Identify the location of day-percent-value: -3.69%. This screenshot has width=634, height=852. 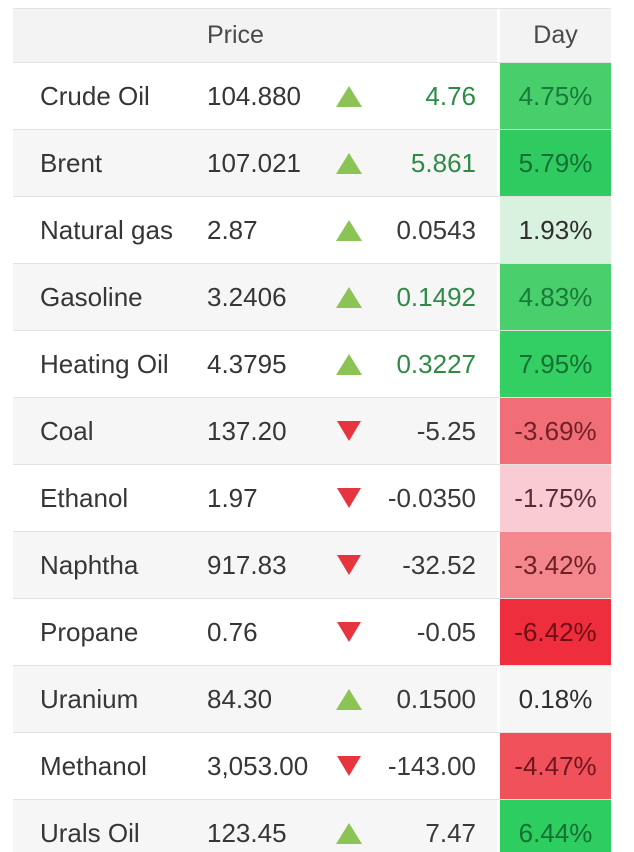
(555, 430).